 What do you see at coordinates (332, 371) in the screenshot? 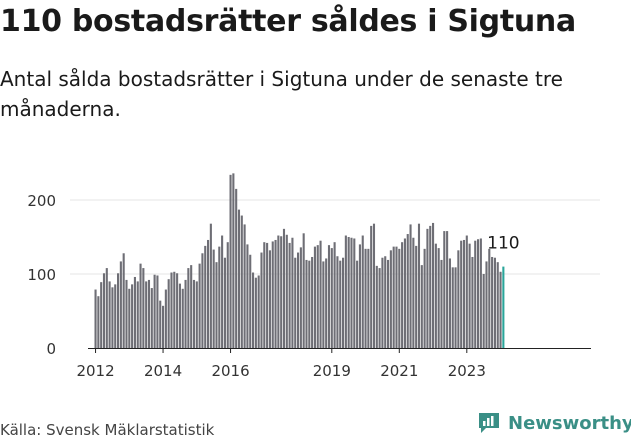
I see `x-tick-label: 2019` at bounding box center [332, 371].